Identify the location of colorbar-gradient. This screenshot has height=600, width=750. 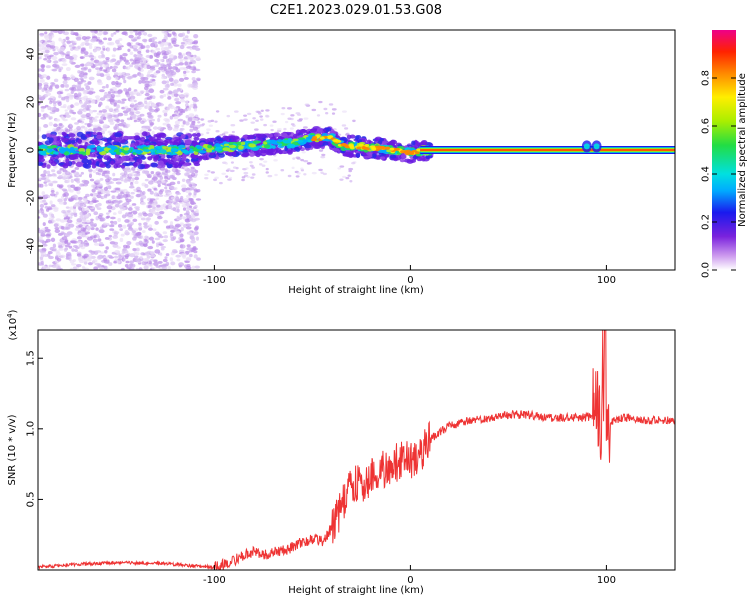
(724, 150).